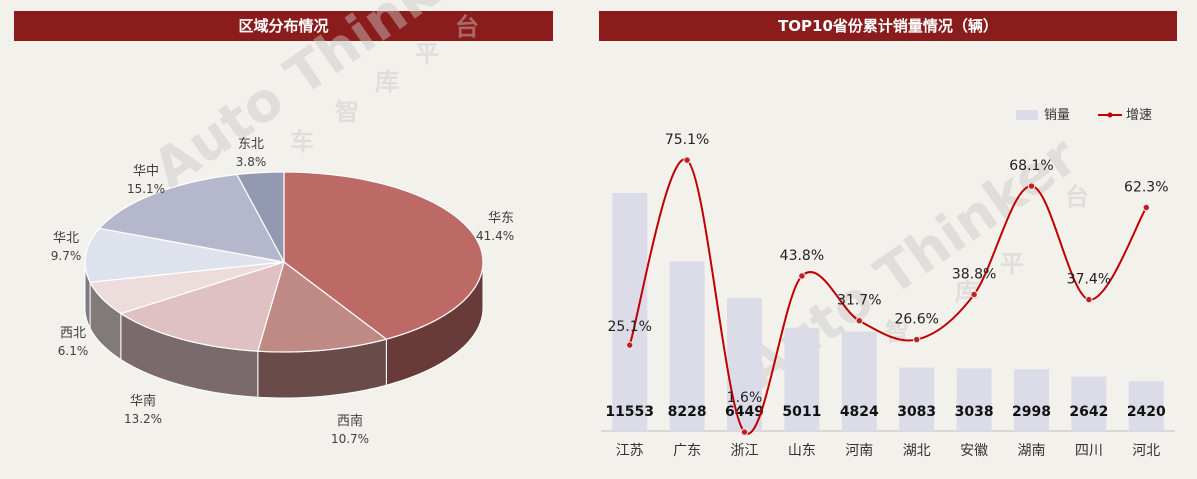 This screenshot has height=479, width=1197. What do you see at coordinates (1027, 115) in the screenshot?
I see `legend-bar-swatch` at bounding box center [1027, 115].